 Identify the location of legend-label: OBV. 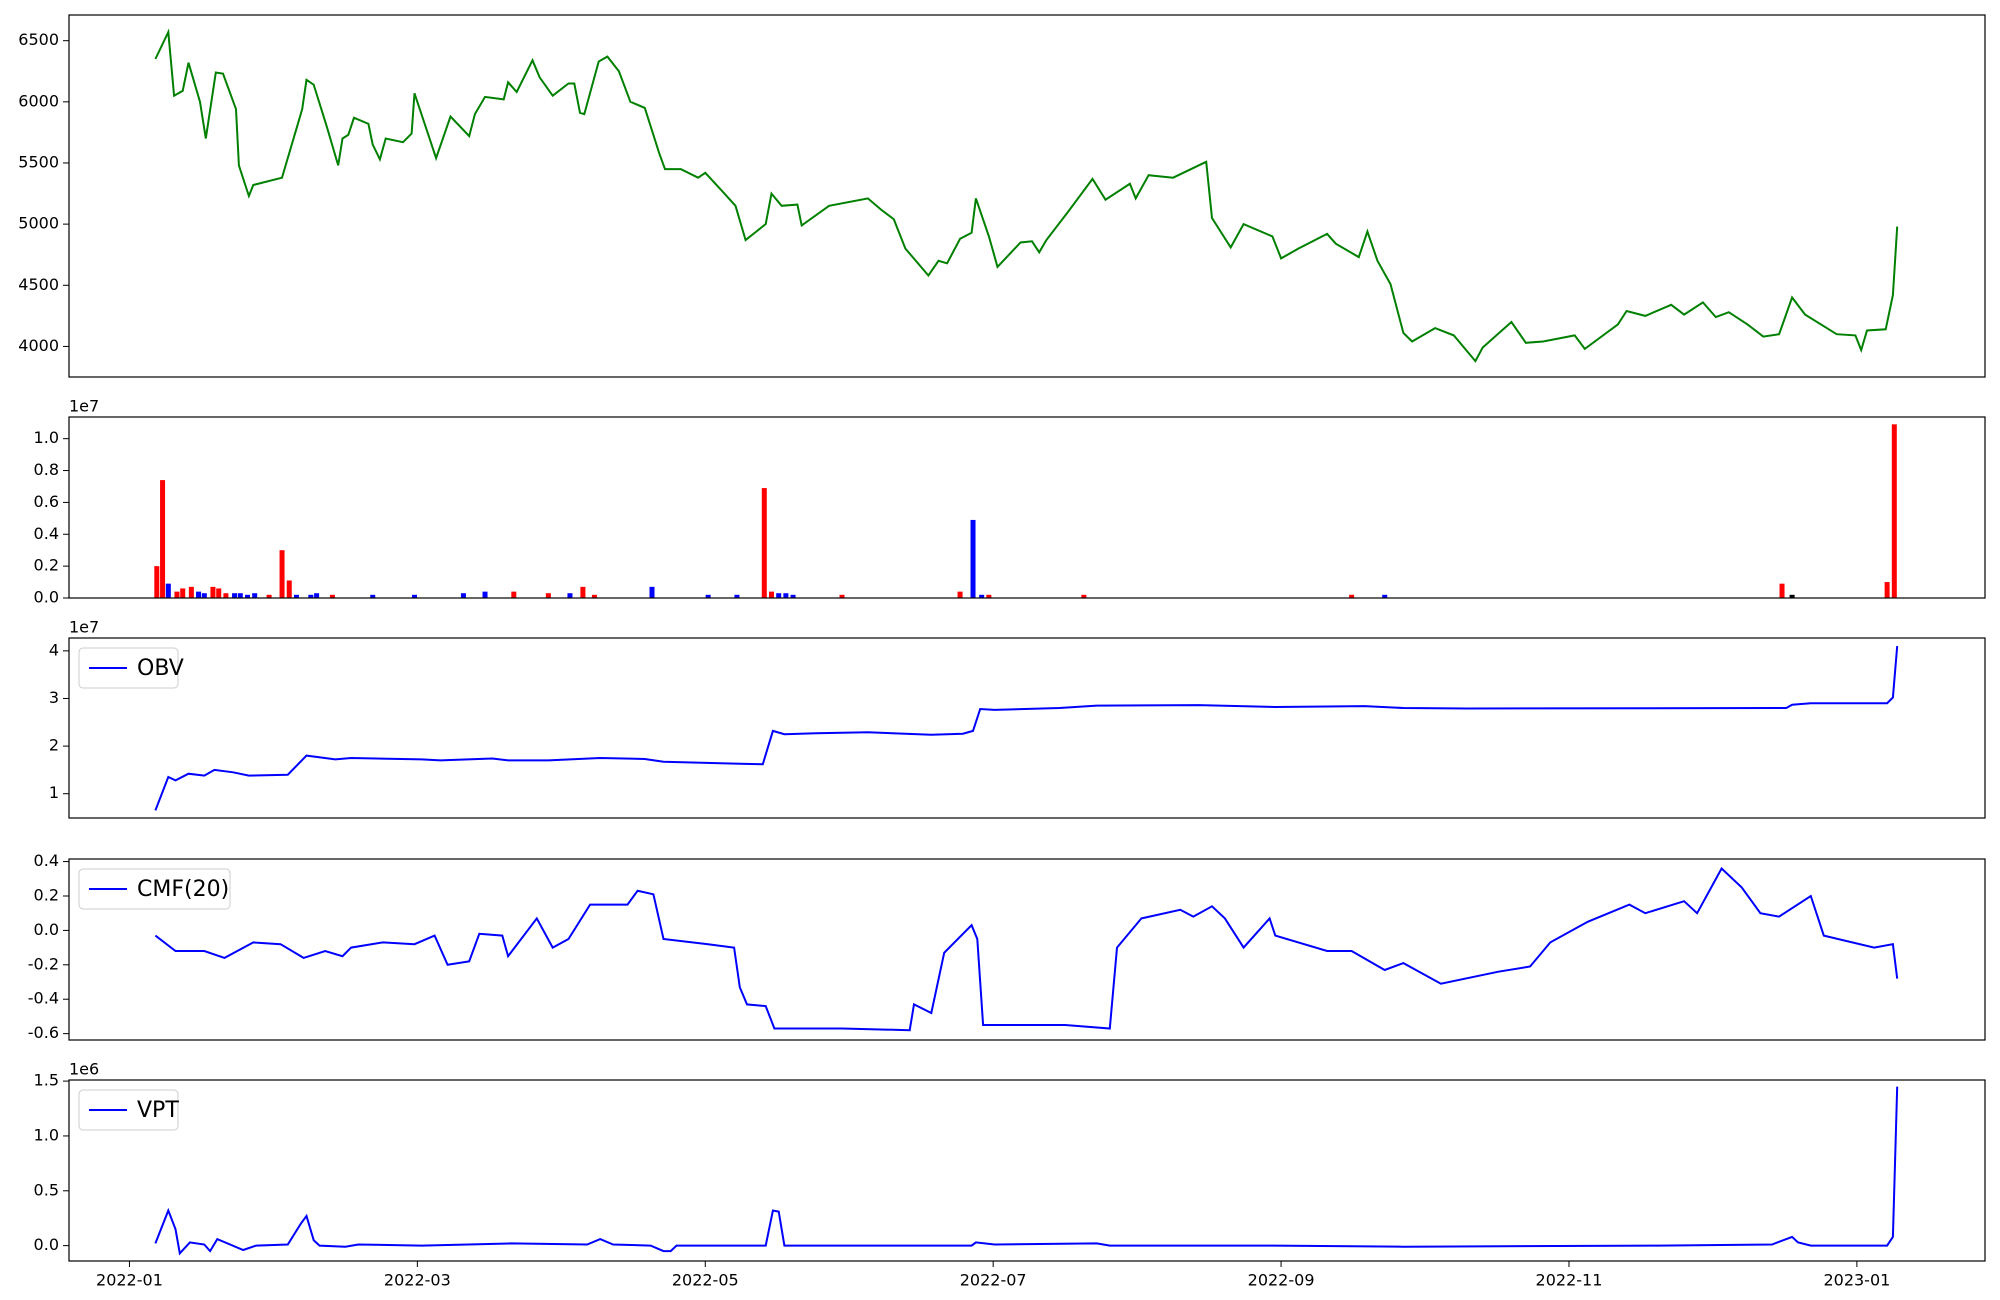
(160, 668).